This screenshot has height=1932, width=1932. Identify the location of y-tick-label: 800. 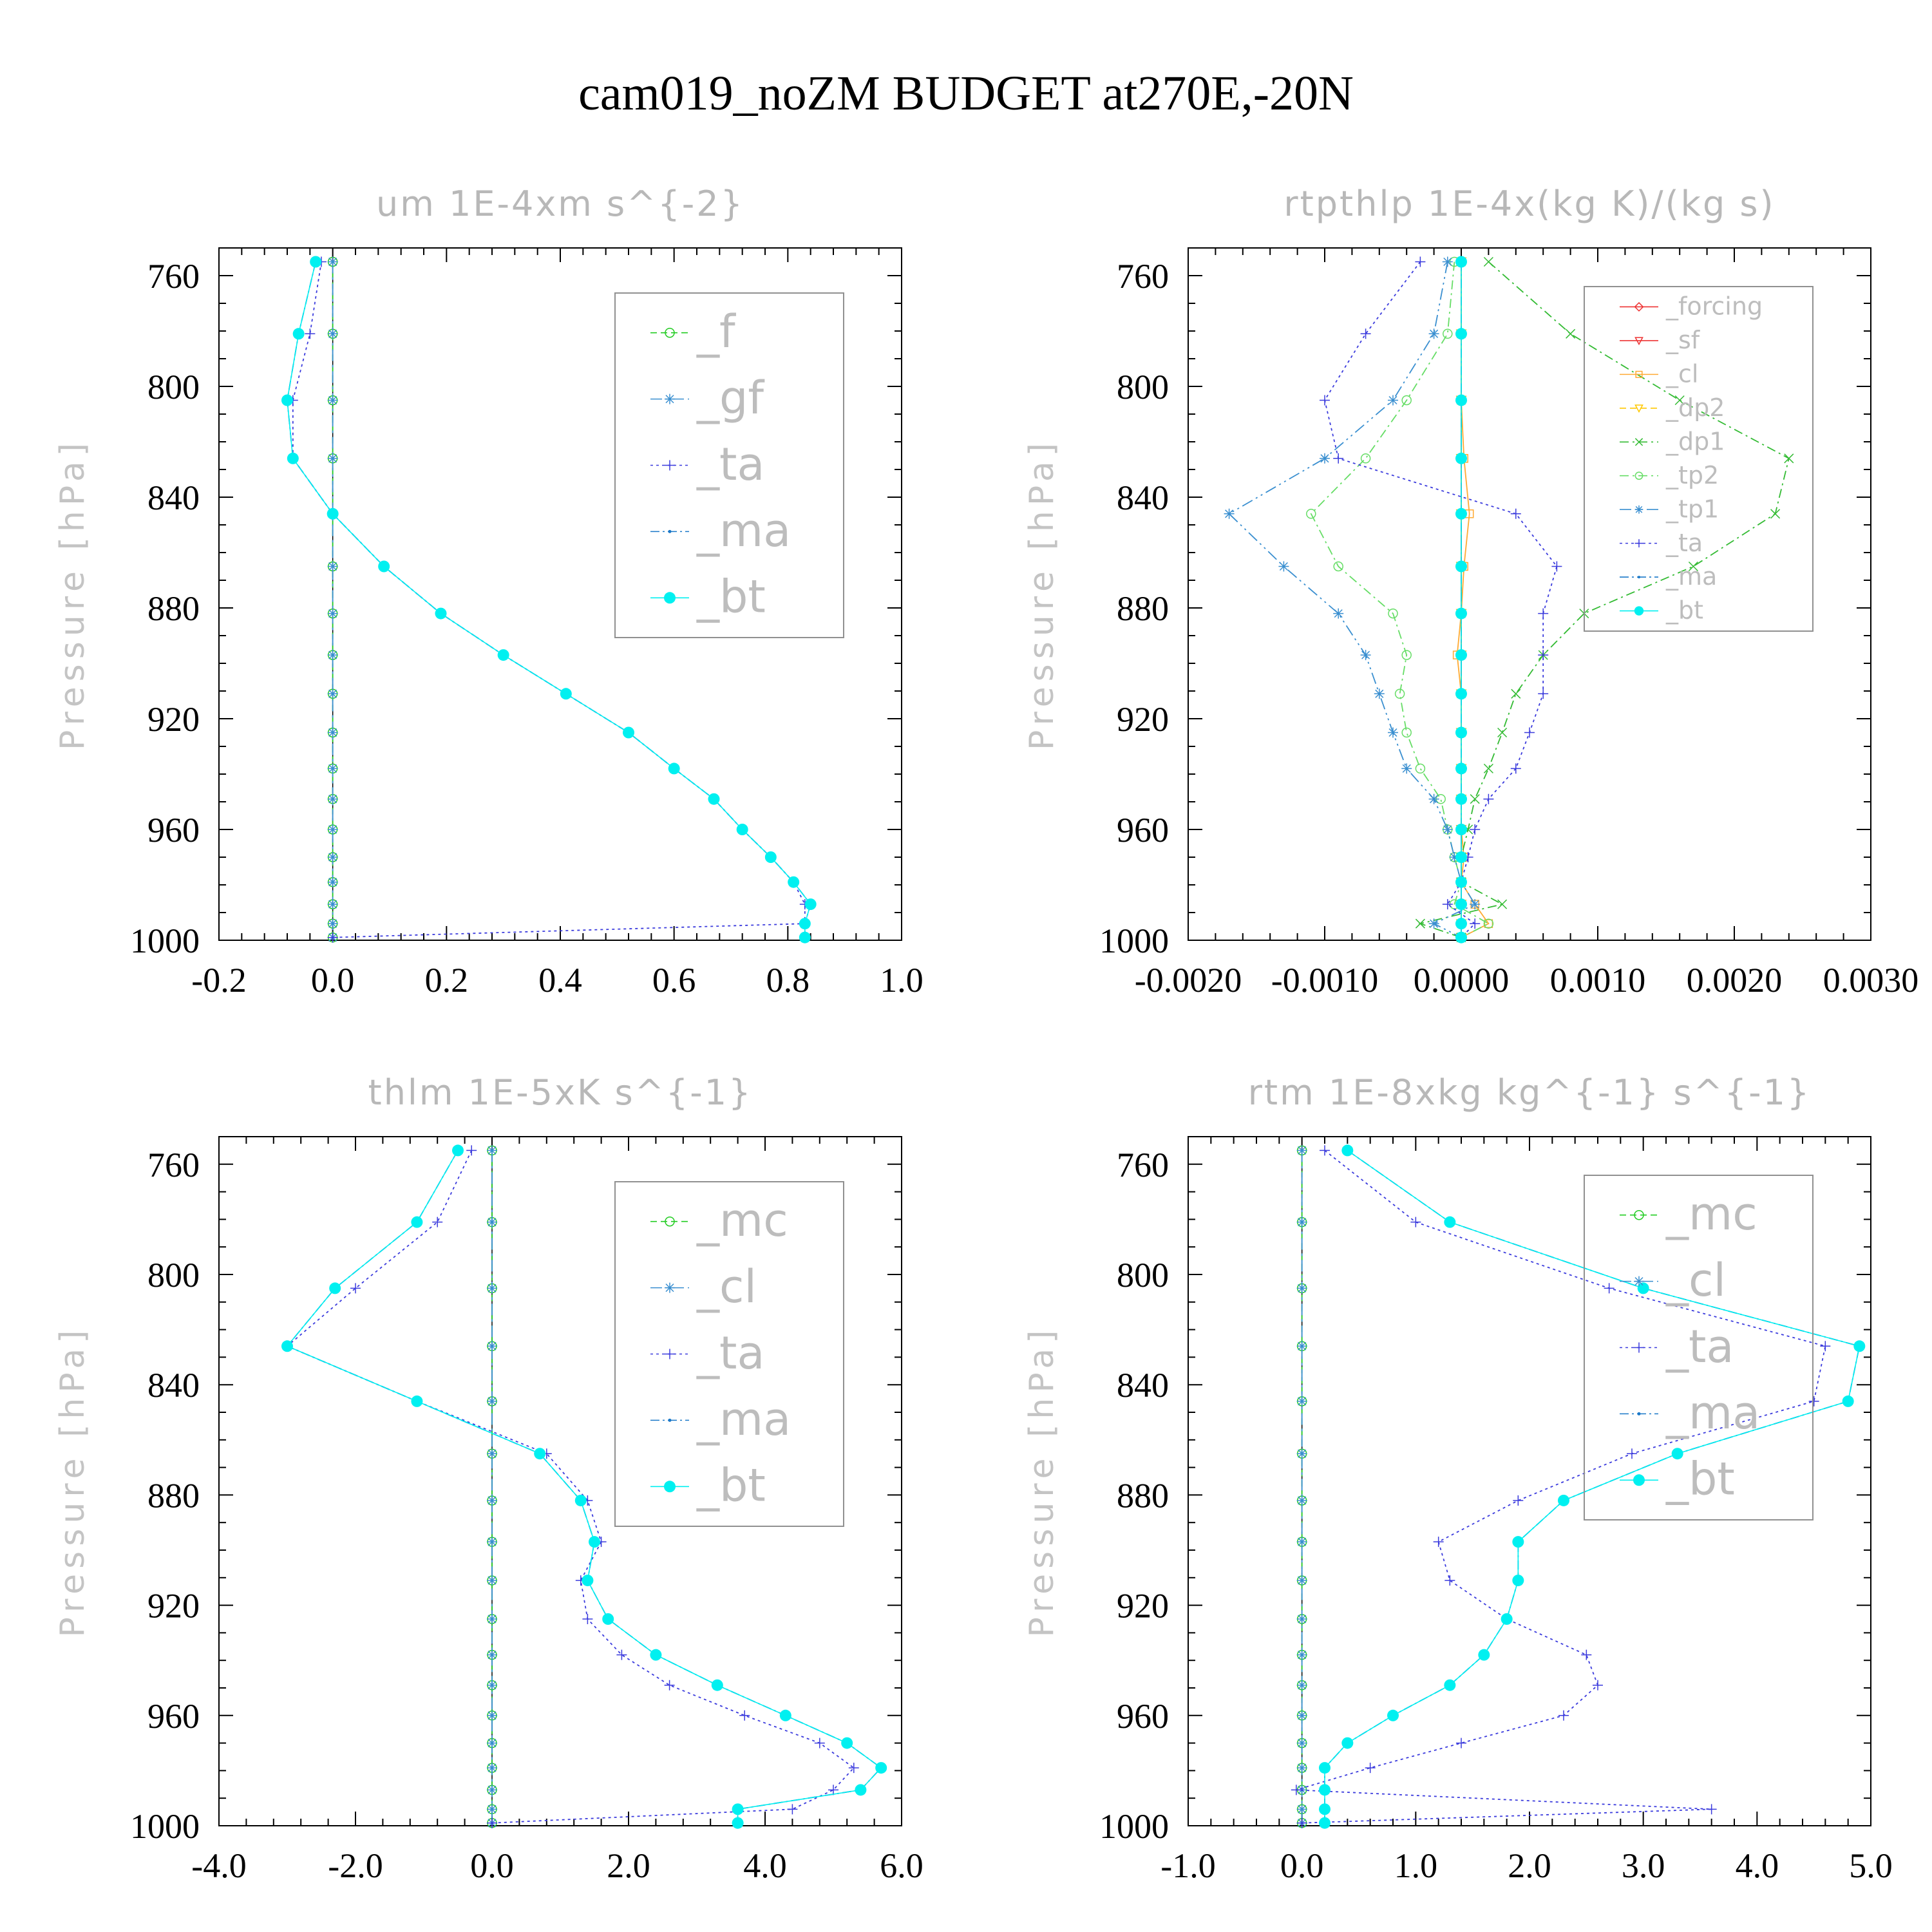
(174, 1275).